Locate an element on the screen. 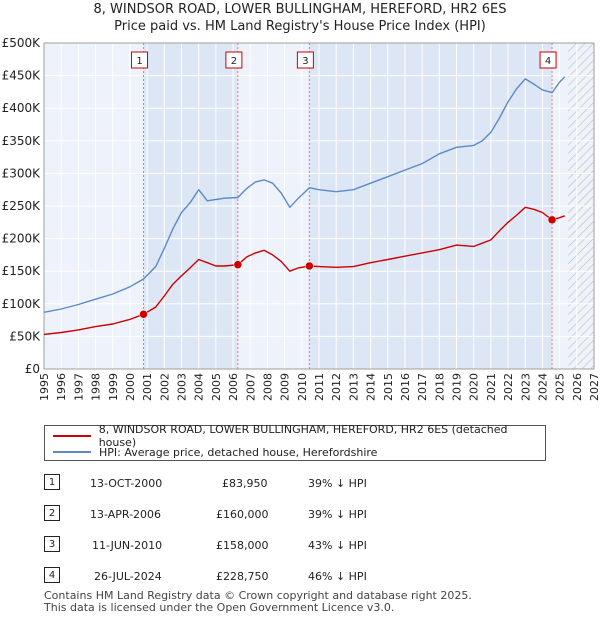 Image resolution: width=600 pixels, height=620 pixels. sale-label-number: 4 is located at coordinates (548, 61).